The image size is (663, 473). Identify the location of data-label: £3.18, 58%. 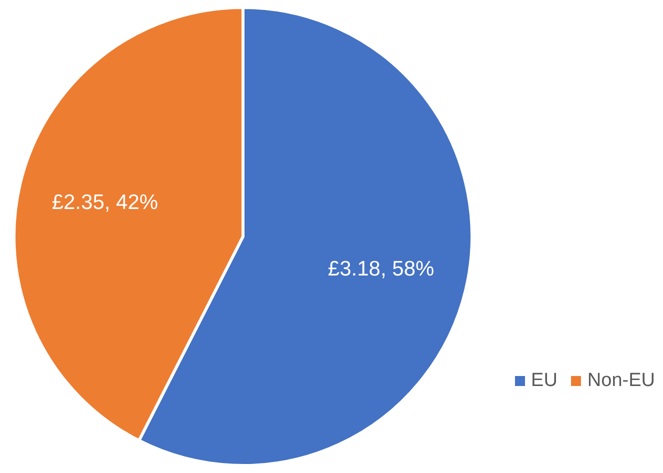
(381, 268).